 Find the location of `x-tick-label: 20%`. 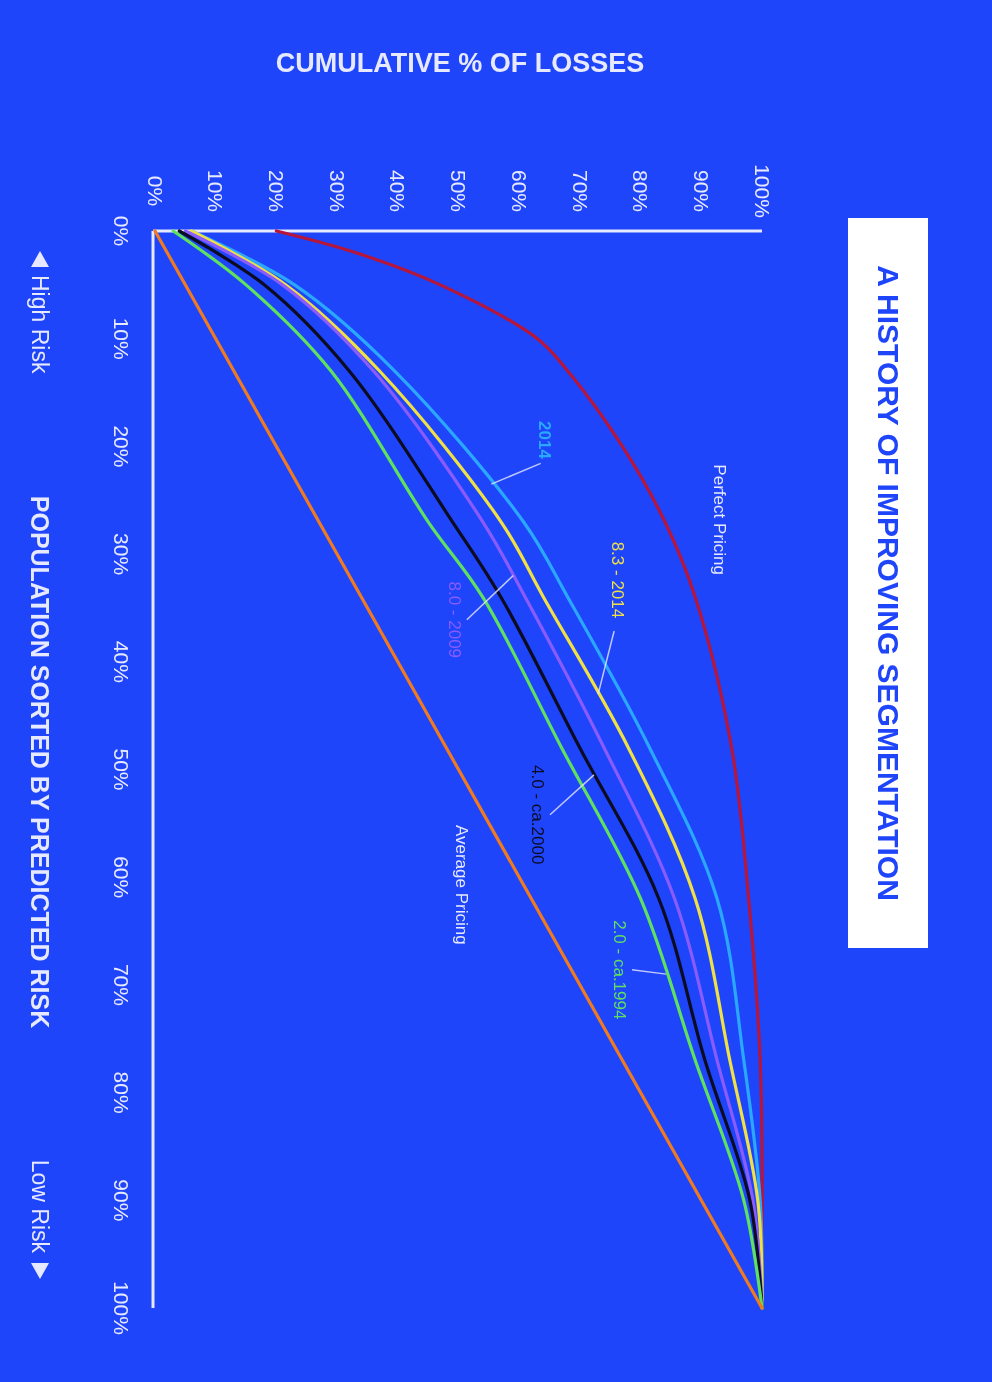

x-tick-label: 20% is located at coordinates (277, 191).